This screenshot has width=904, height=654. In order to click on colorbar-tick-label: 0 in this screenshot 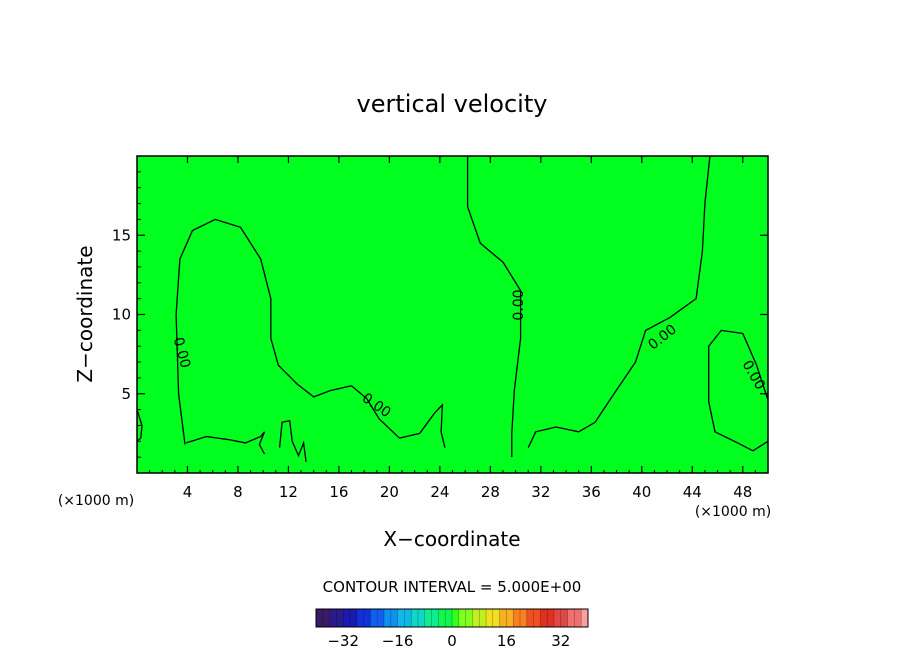, I will do `click(452, 641)`.